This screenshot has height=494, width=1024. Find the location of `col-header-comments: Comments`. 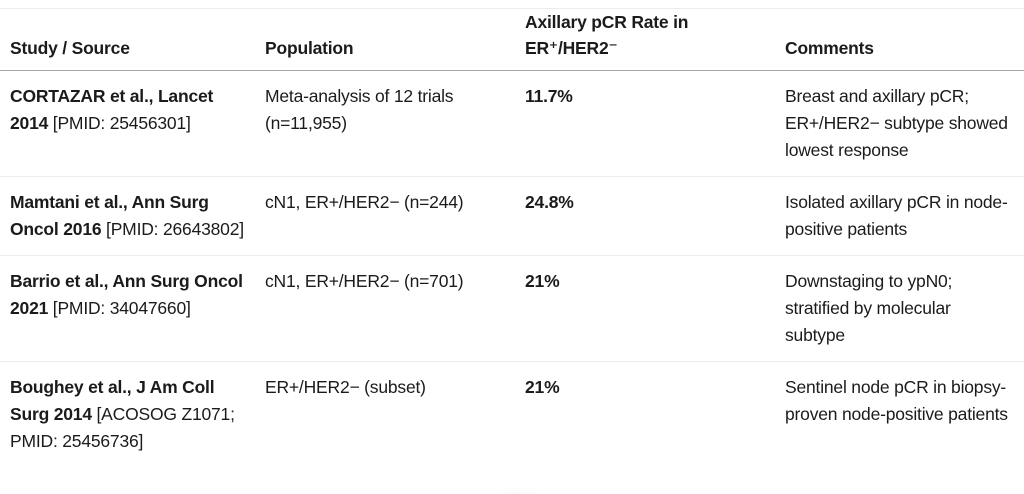

col-header-comments: Comments is located at coordinates (904, 40).